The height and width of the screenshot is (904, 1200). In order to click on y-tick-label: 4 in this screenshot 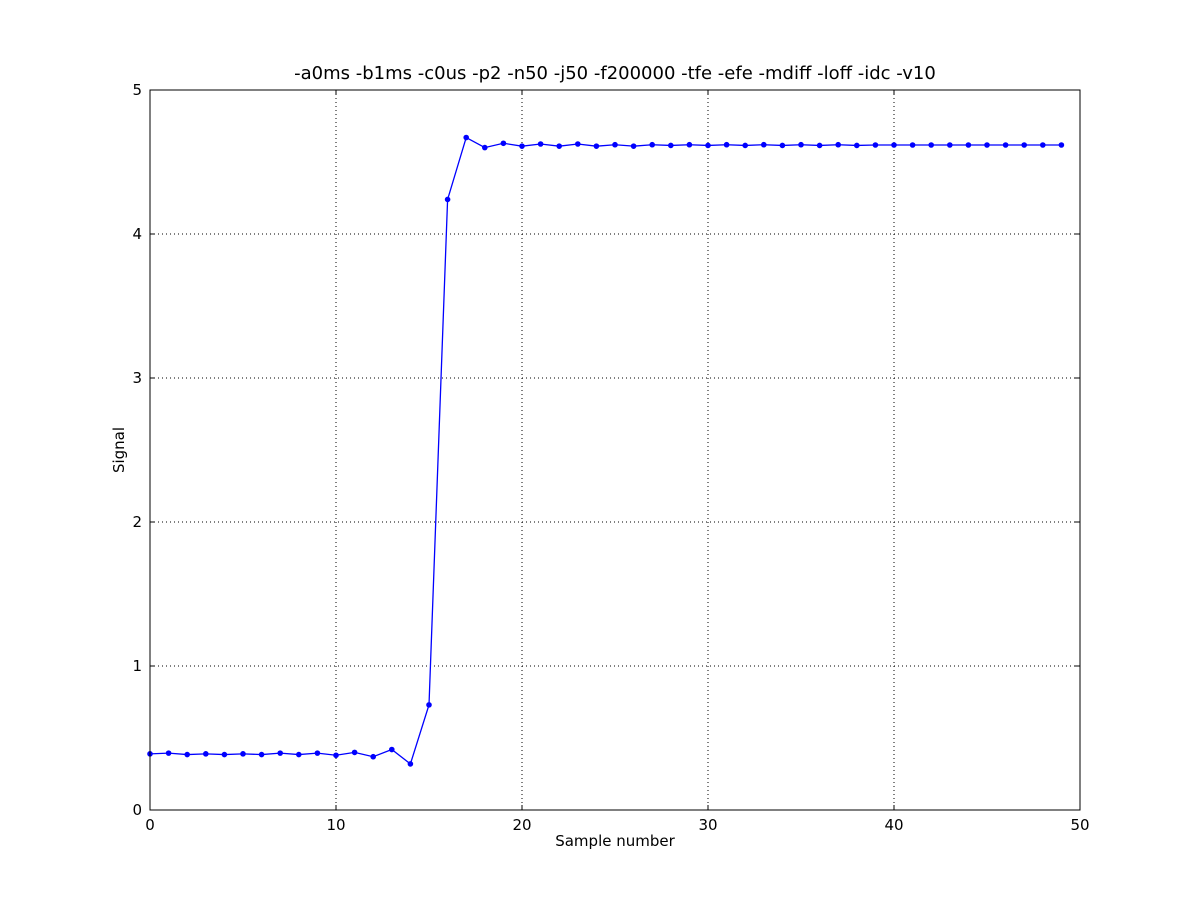, I will do `click(137, 234)`.